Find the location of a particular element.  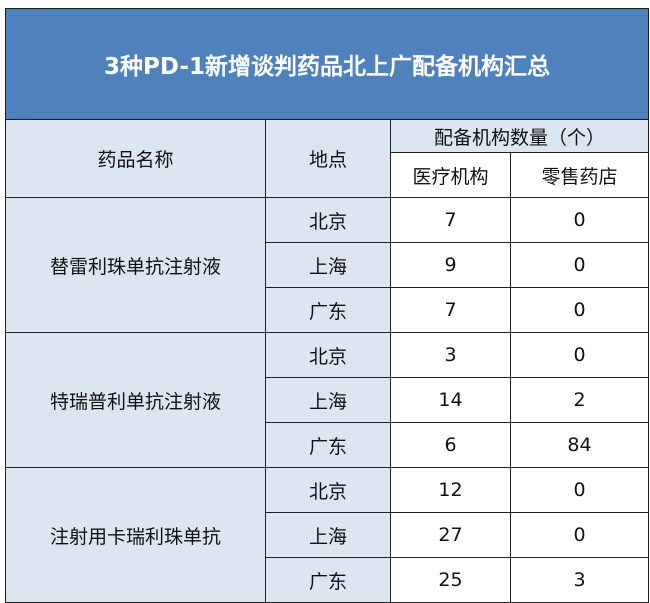

header-retail: 零售药店 is located at coordinates (579, 175).